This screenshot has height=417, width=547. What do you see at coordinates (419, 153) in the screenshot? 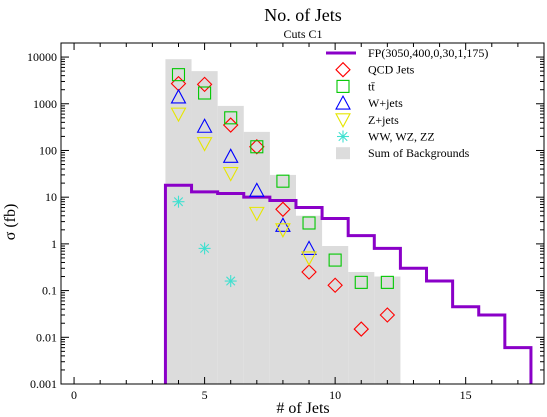
I see `legend-label: Sum of Backgrounds` at bounding box center [419, 153].